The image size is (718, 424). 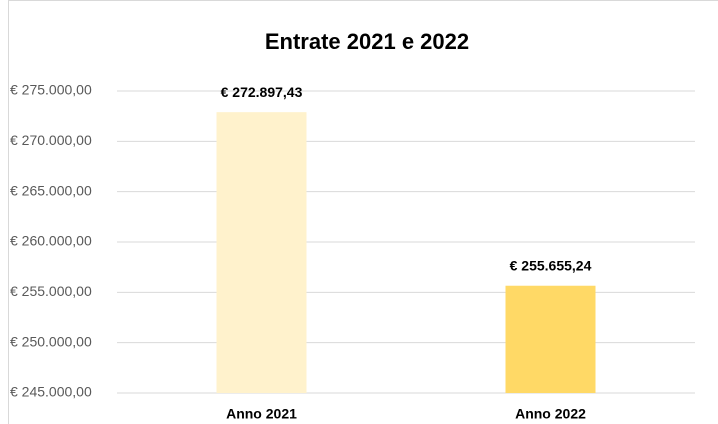 What do you see at coordinates (550, 414) in the screenshot?
I see `x-tick-label: Anno 2022` at bounding box center [550, 414].